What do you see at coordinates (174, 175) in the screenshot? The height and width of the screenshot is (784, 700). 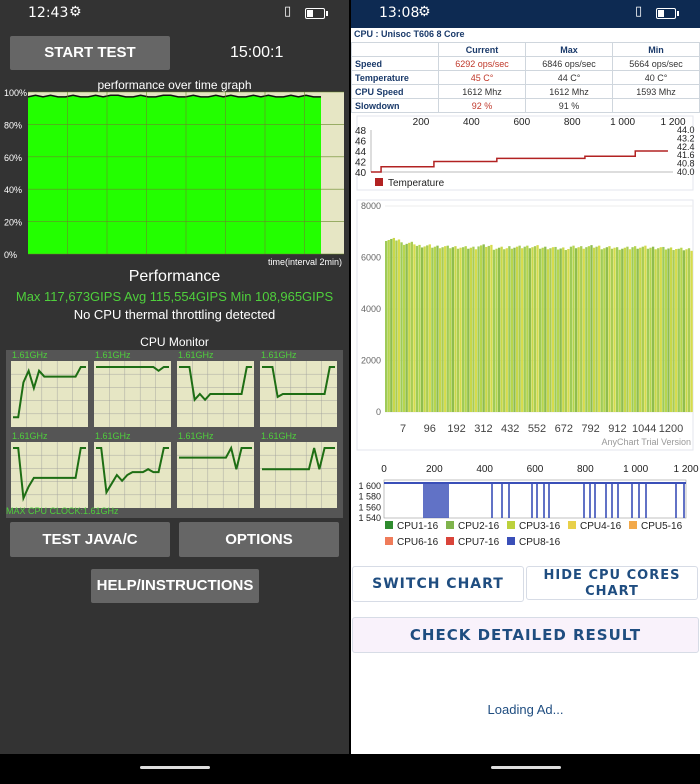 I see `performance-area` at bounding box center [174, 175].